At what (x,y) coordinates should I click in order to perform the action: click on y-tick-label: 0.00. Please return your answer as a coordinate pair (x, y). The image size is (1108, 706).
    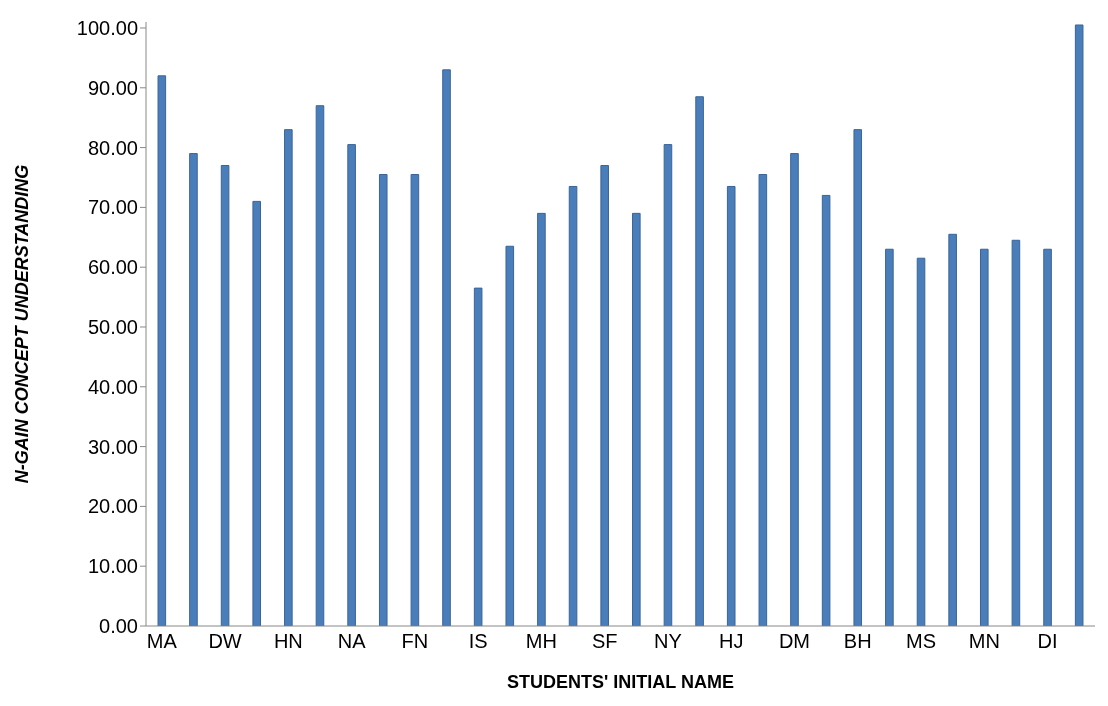
    Looking at the image, I should click on (118, 626).